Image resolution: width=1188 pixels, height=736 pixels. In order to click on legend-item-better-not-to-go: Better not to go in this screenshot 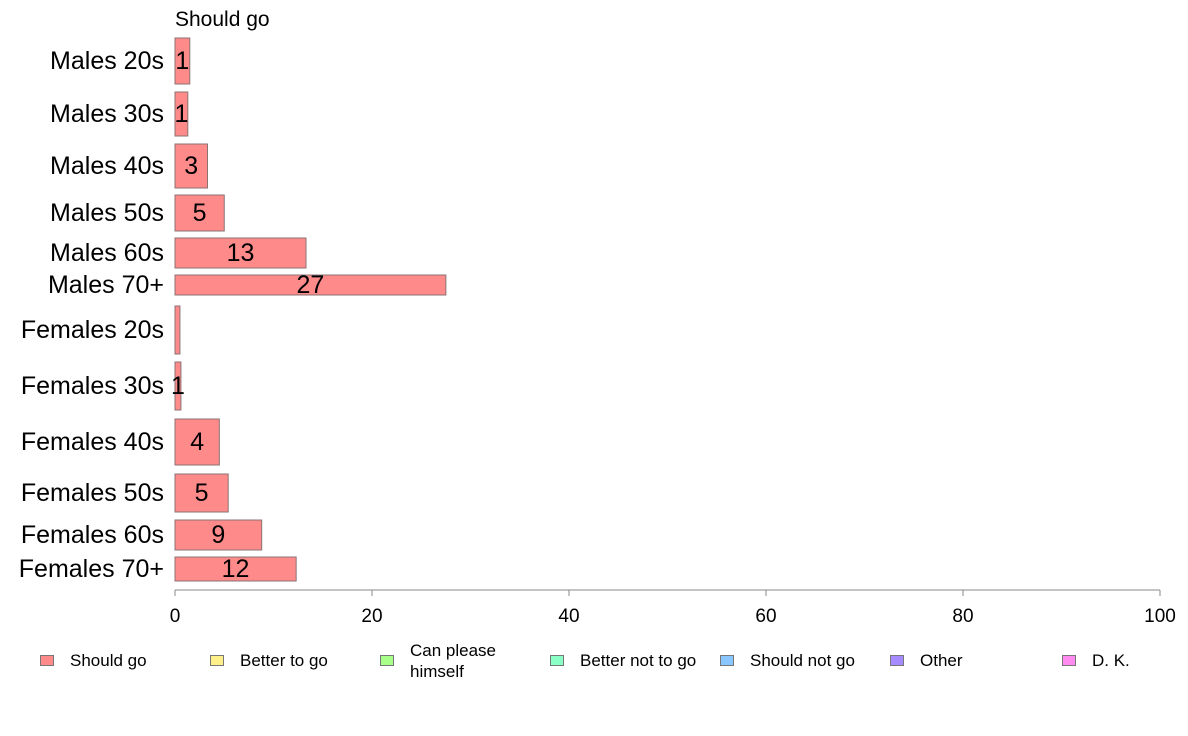, I will do `click(623, 655)`.